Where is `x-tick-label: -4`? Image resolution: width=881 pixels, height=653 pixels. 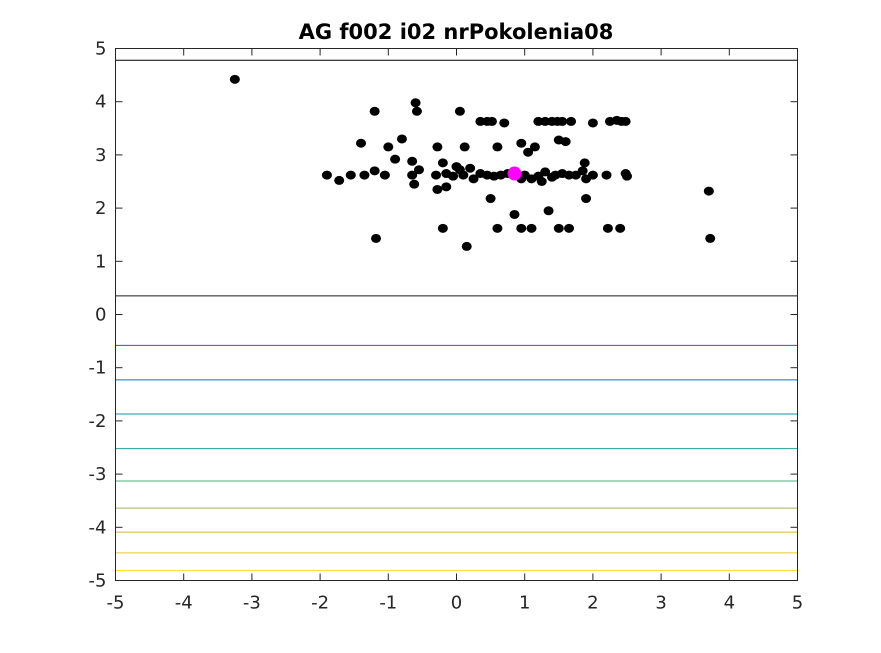
x-tick-label: -4 is located at coordinates (184, 603).